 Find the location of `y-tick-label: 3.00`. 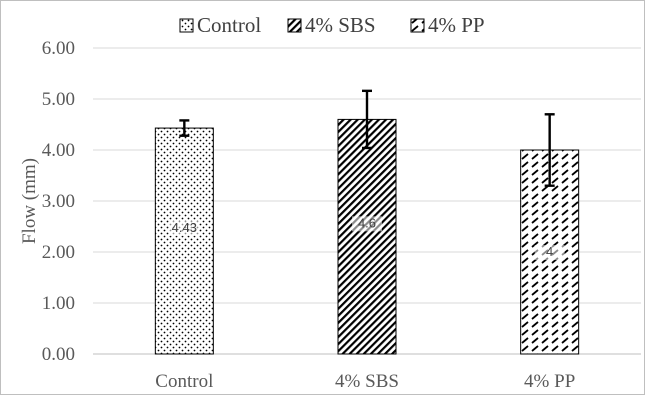

y-tick-label: 3.00 is located at coordinates (58, 201).